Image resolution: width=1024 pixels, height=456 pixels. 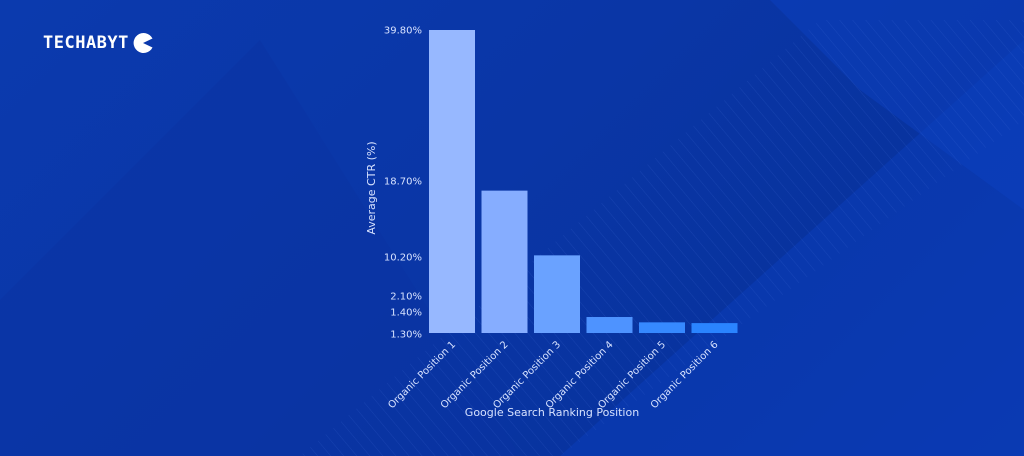 What do you see at coordinates (406, 335) in the screenshot?
I see `y-tick-label: 1.30%` at bounding box center [406, 335].